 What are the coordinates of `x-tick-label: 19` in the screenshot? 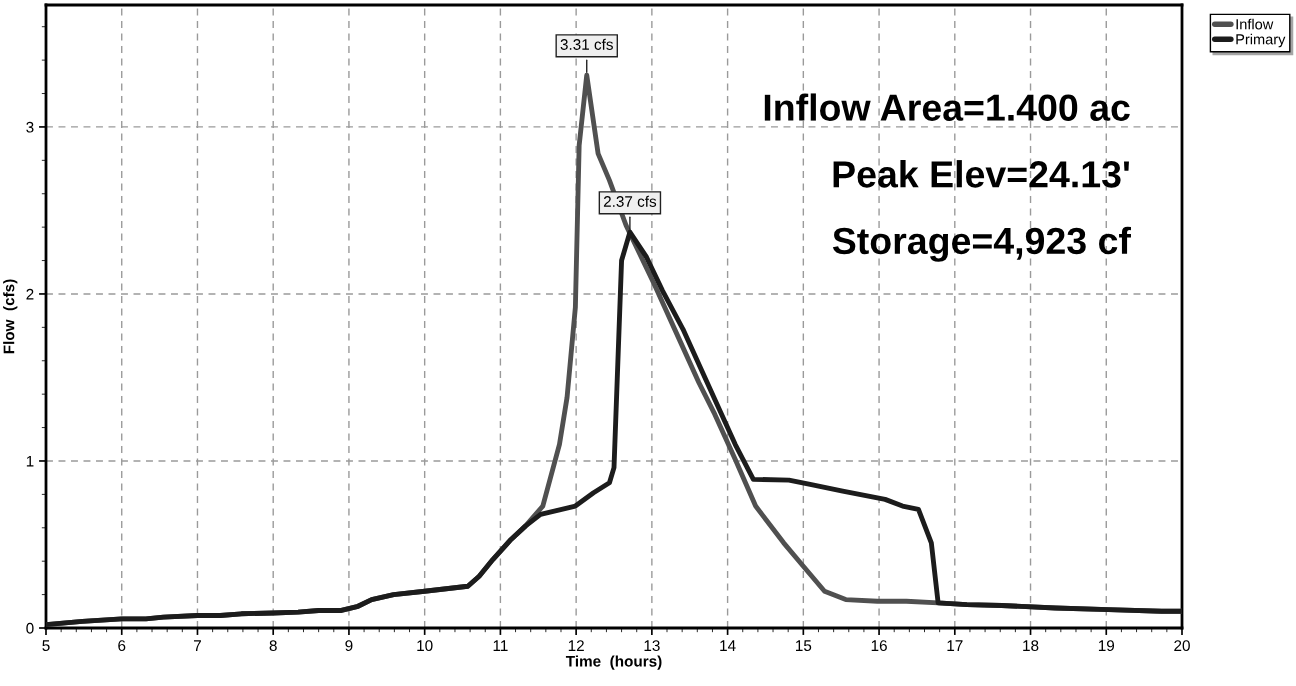 It's located at (1106, 646).